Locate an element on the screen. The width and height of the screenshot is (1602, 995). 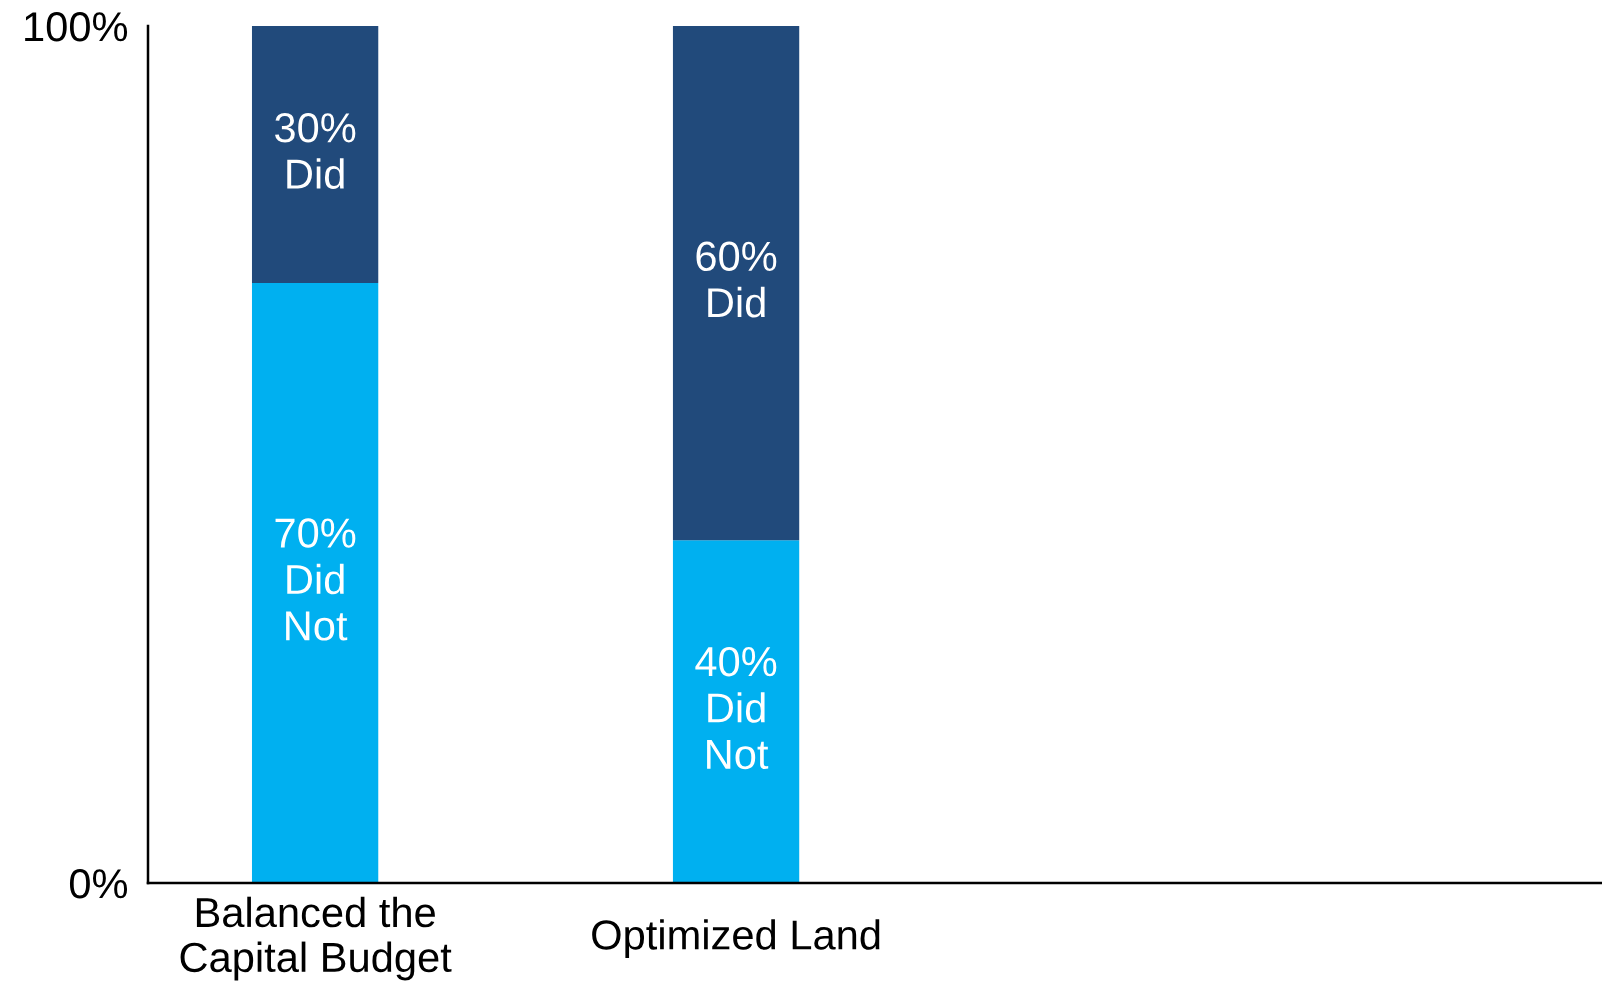
data-label: 40% Did Not is located at coordinates (736, 708).